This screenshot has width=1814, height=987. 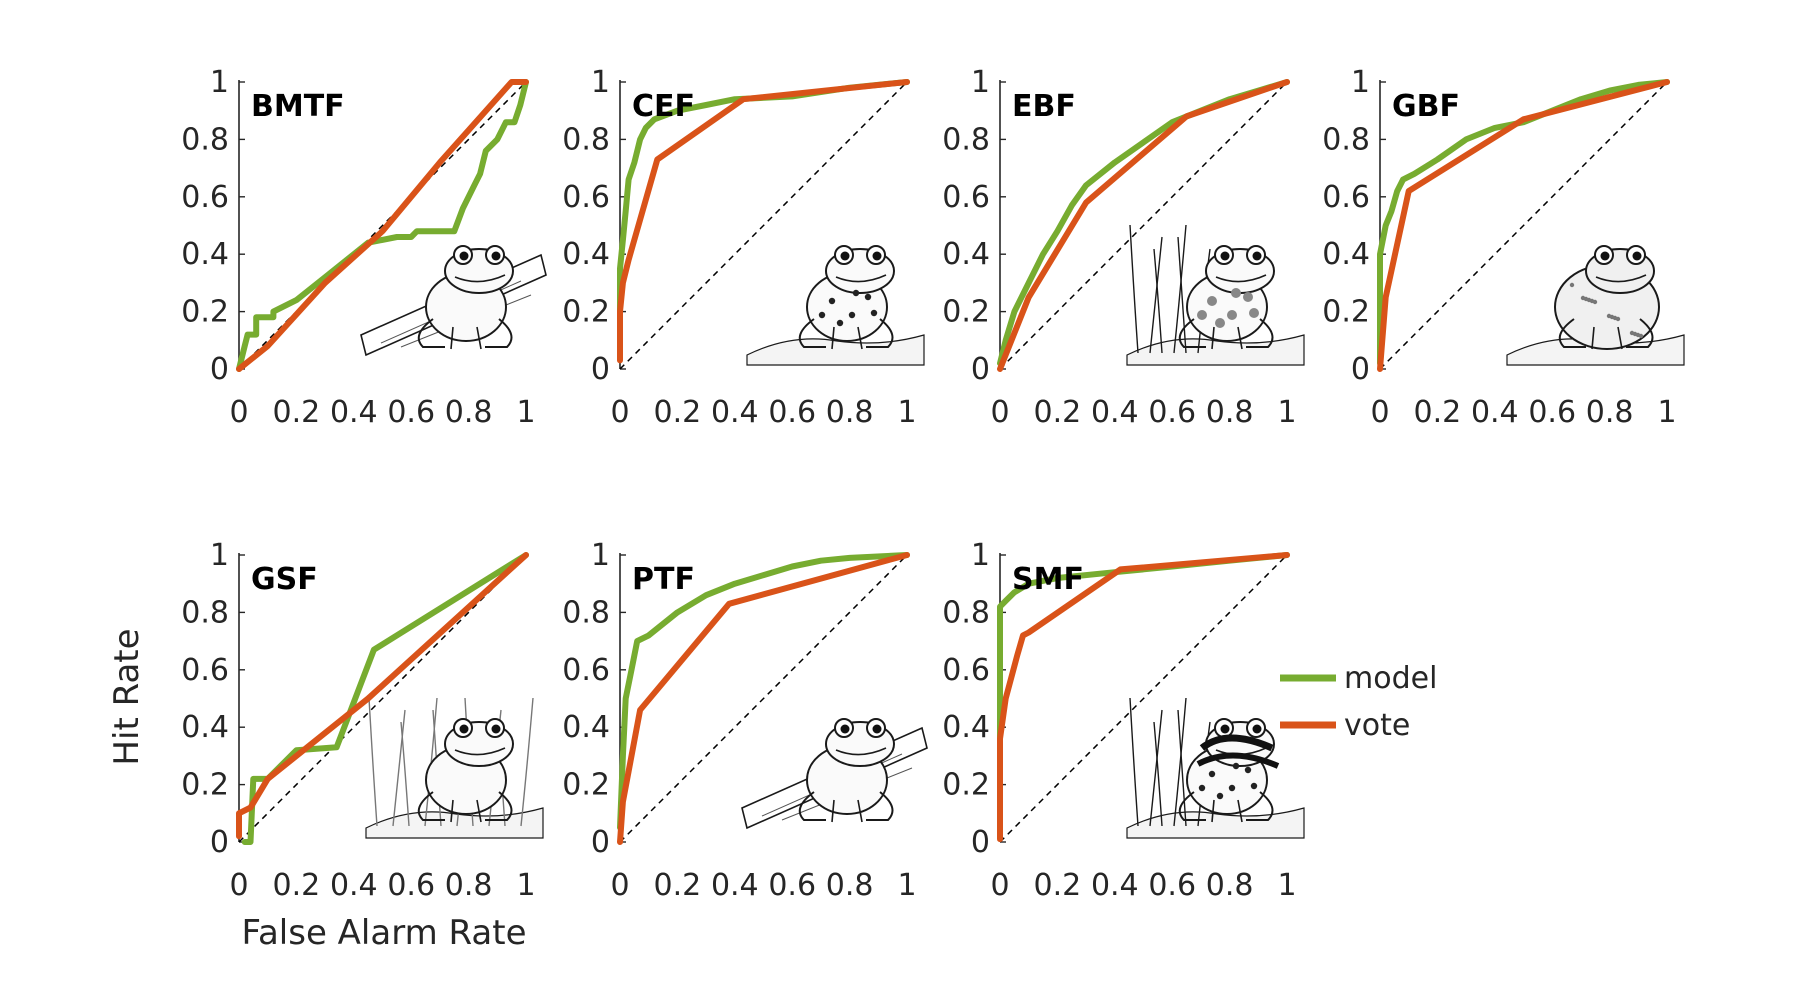 I want to click on x-tick-label-bmtf-0: 0, so click(x=238, y=412).